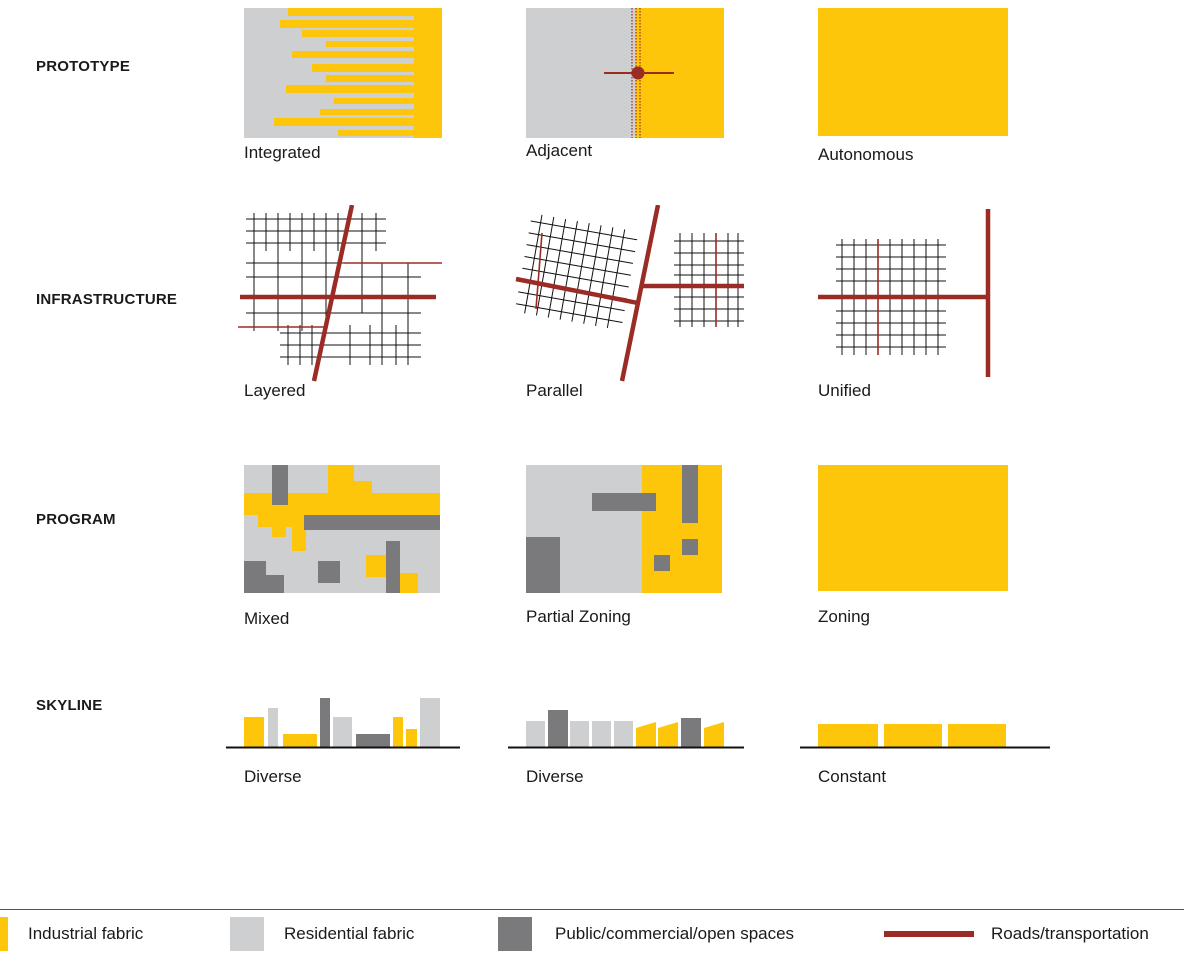 Image resolution: width=1198 pixels, height=980 pixels. What do you see at coordinates (83, 66) in the screenshot?
I see `row-label-prototype: PROTOTYPE` at bounding box center [83, 66].